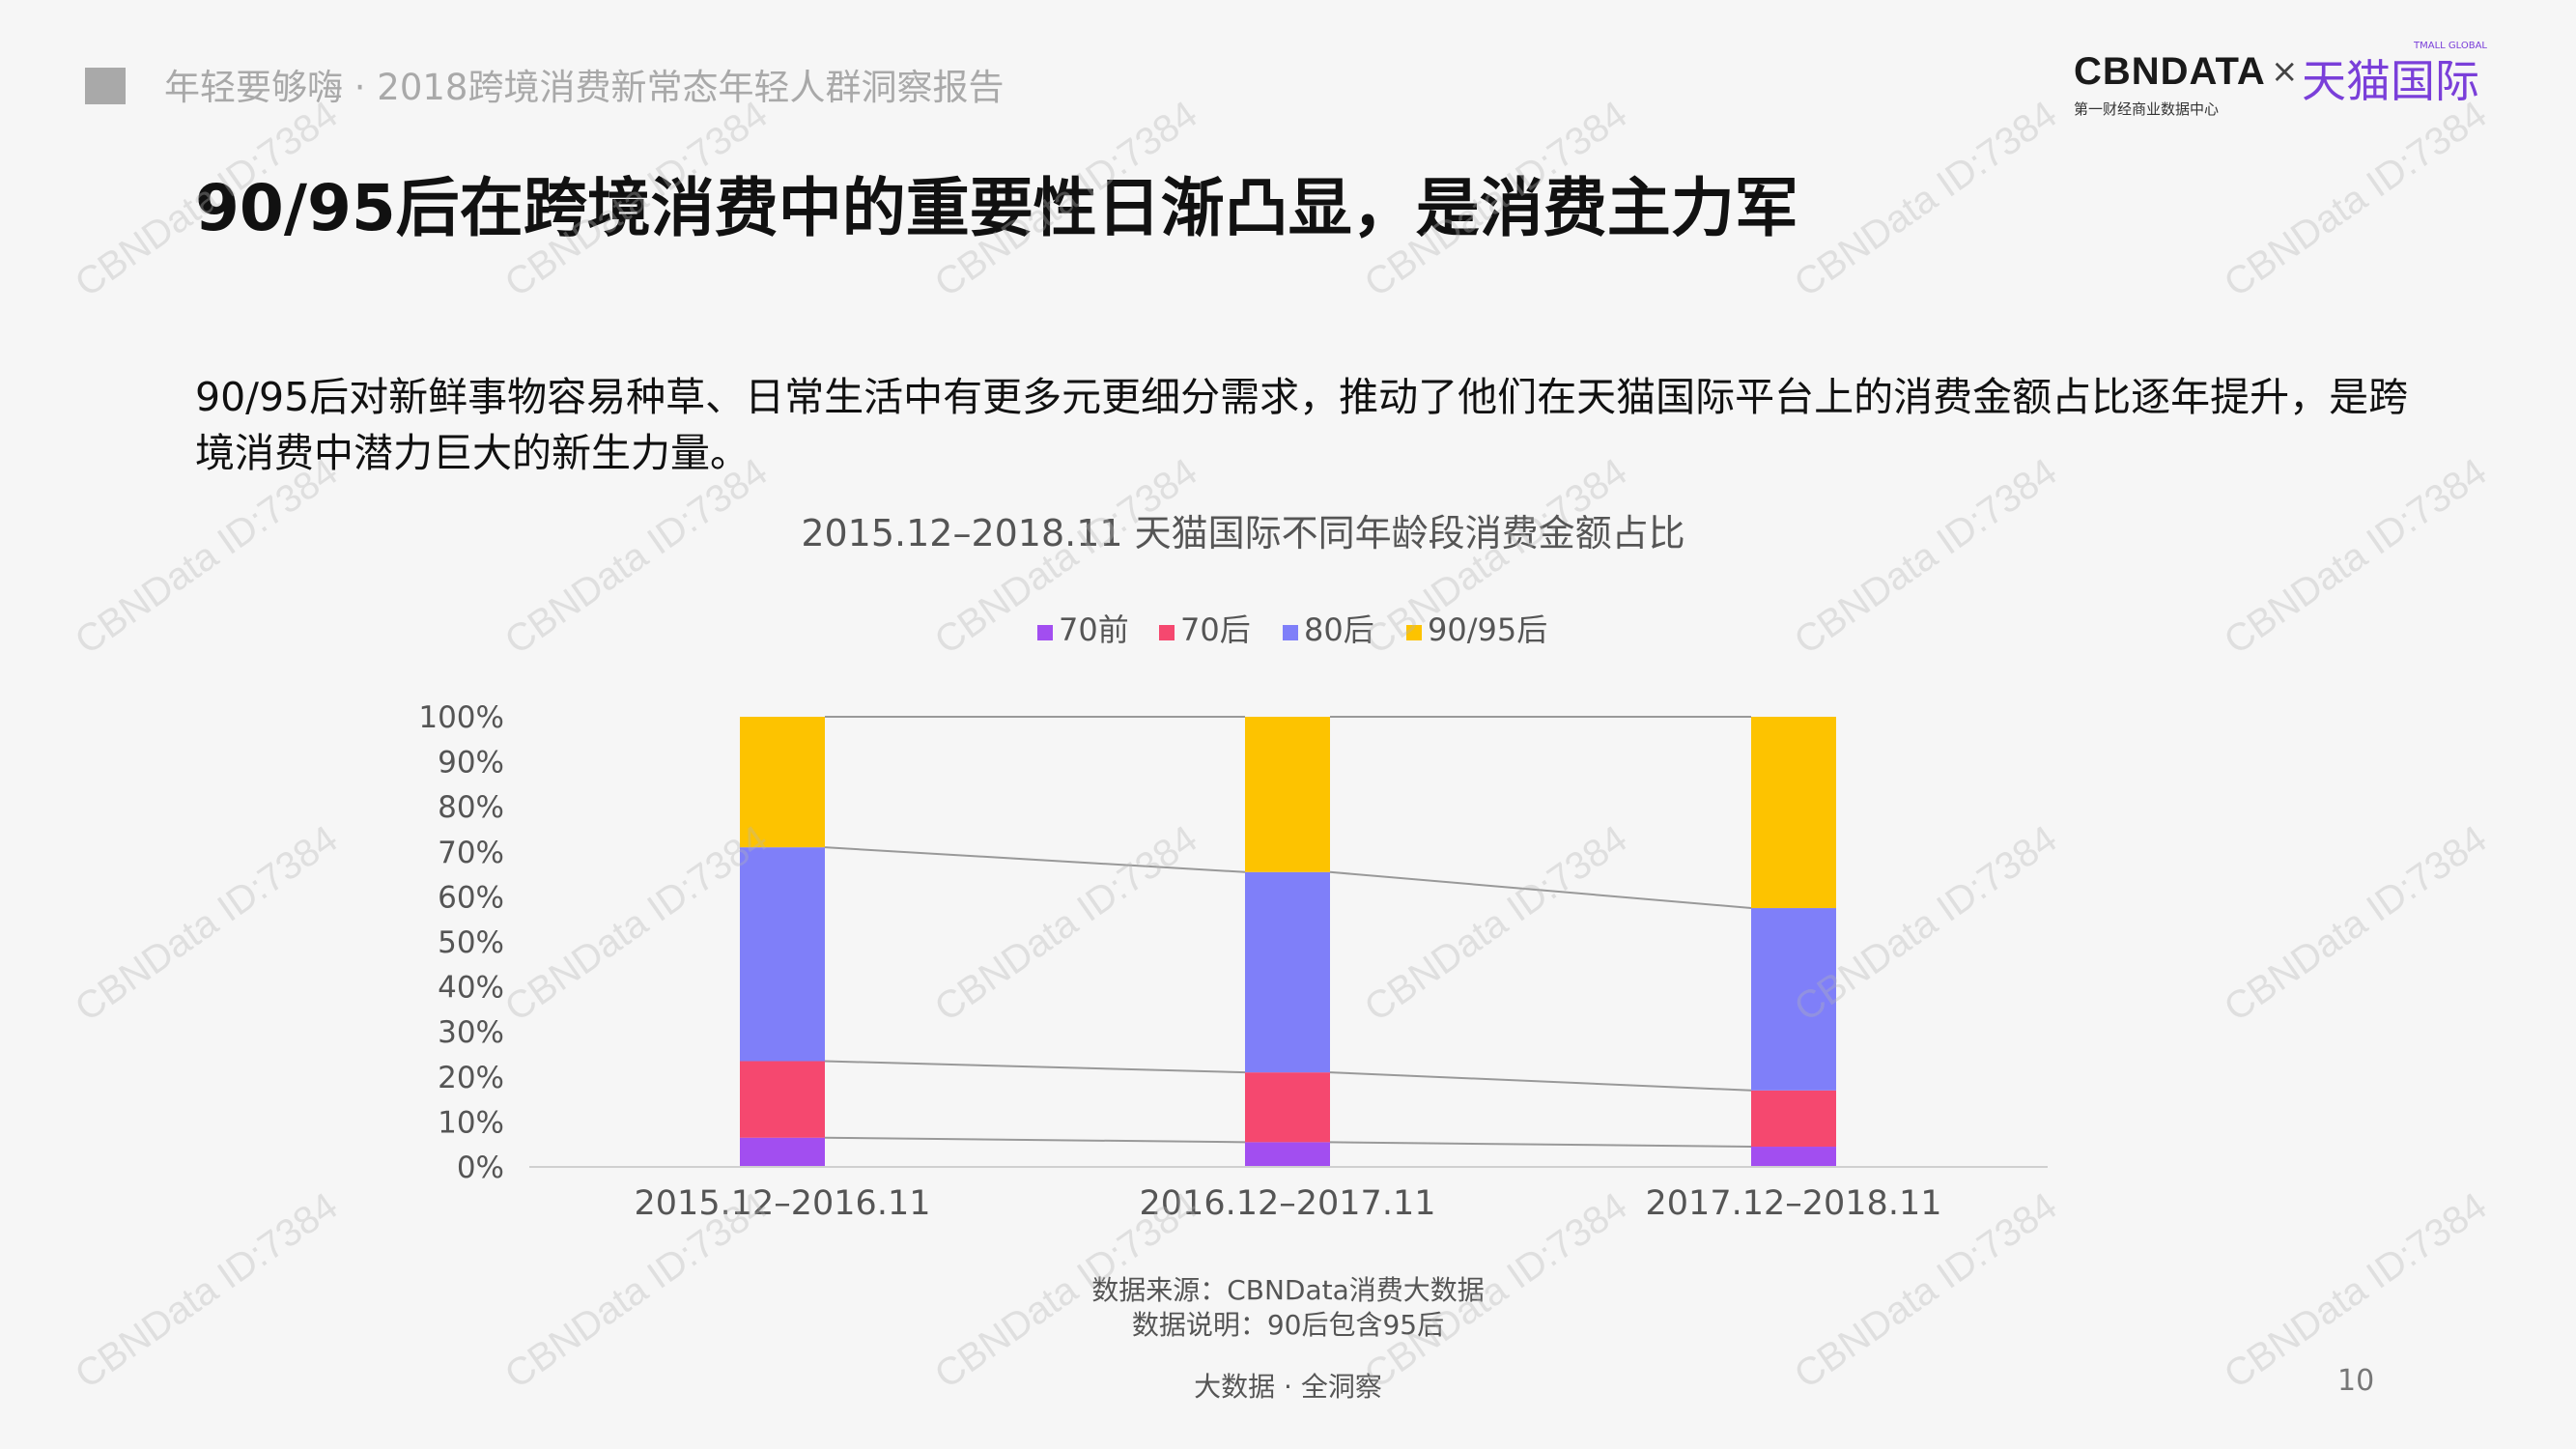  I want to click on page-number: 10, so click(2356, 1381).